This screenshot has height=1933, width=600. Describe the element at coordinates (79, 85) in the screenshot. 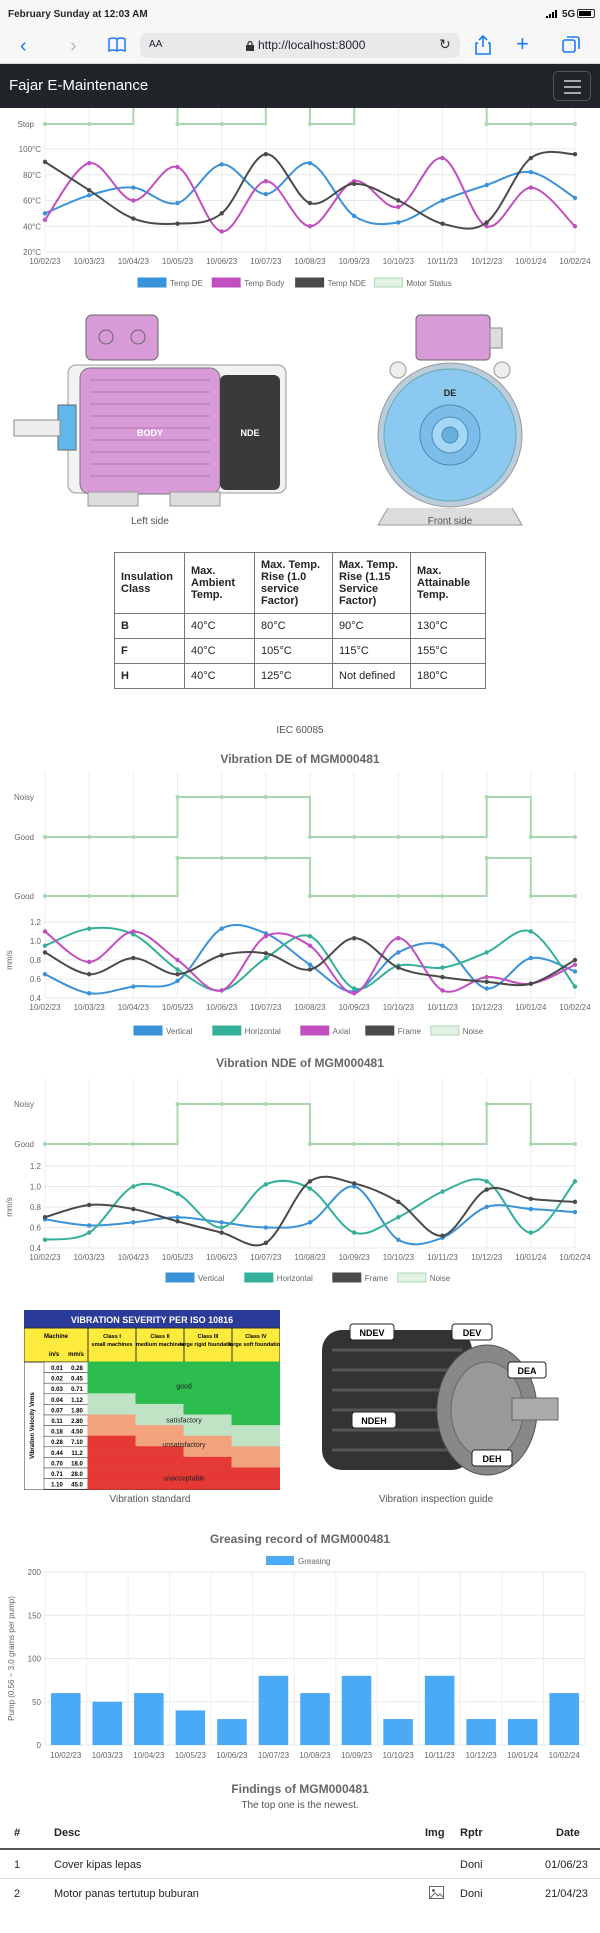

I see `app-brand: Fajar E-Maintenance` at that location.